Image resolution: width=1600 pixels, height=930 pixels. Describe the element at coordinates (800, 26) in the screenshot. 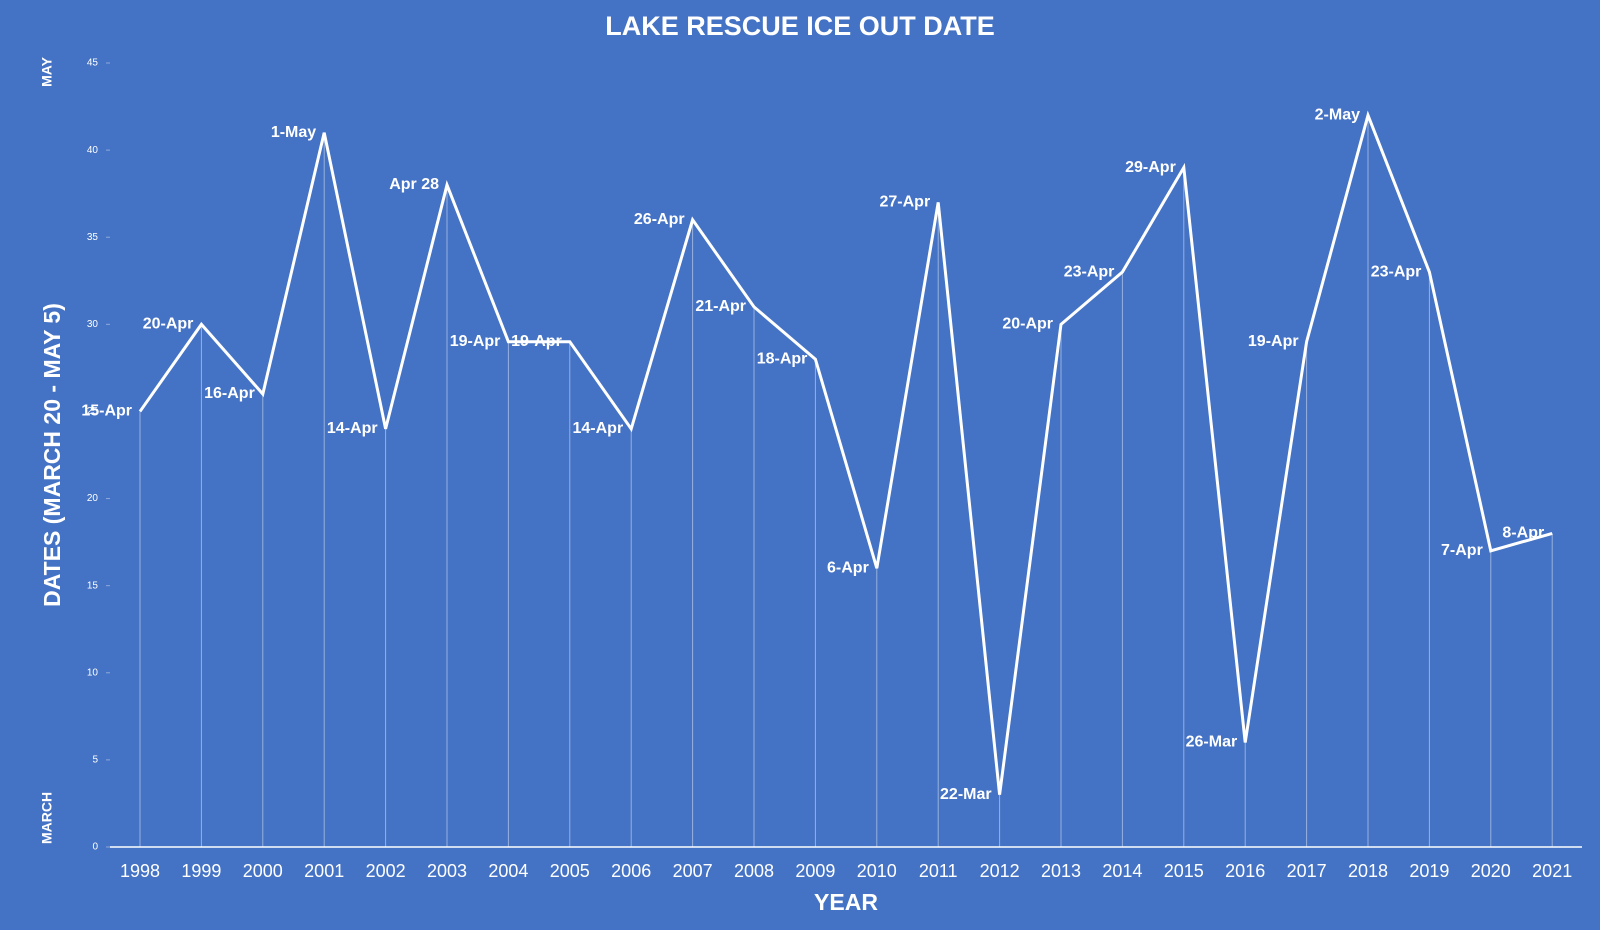

I see `chart-title: LAKE RESCUE ICE OUT DATE` at that location.